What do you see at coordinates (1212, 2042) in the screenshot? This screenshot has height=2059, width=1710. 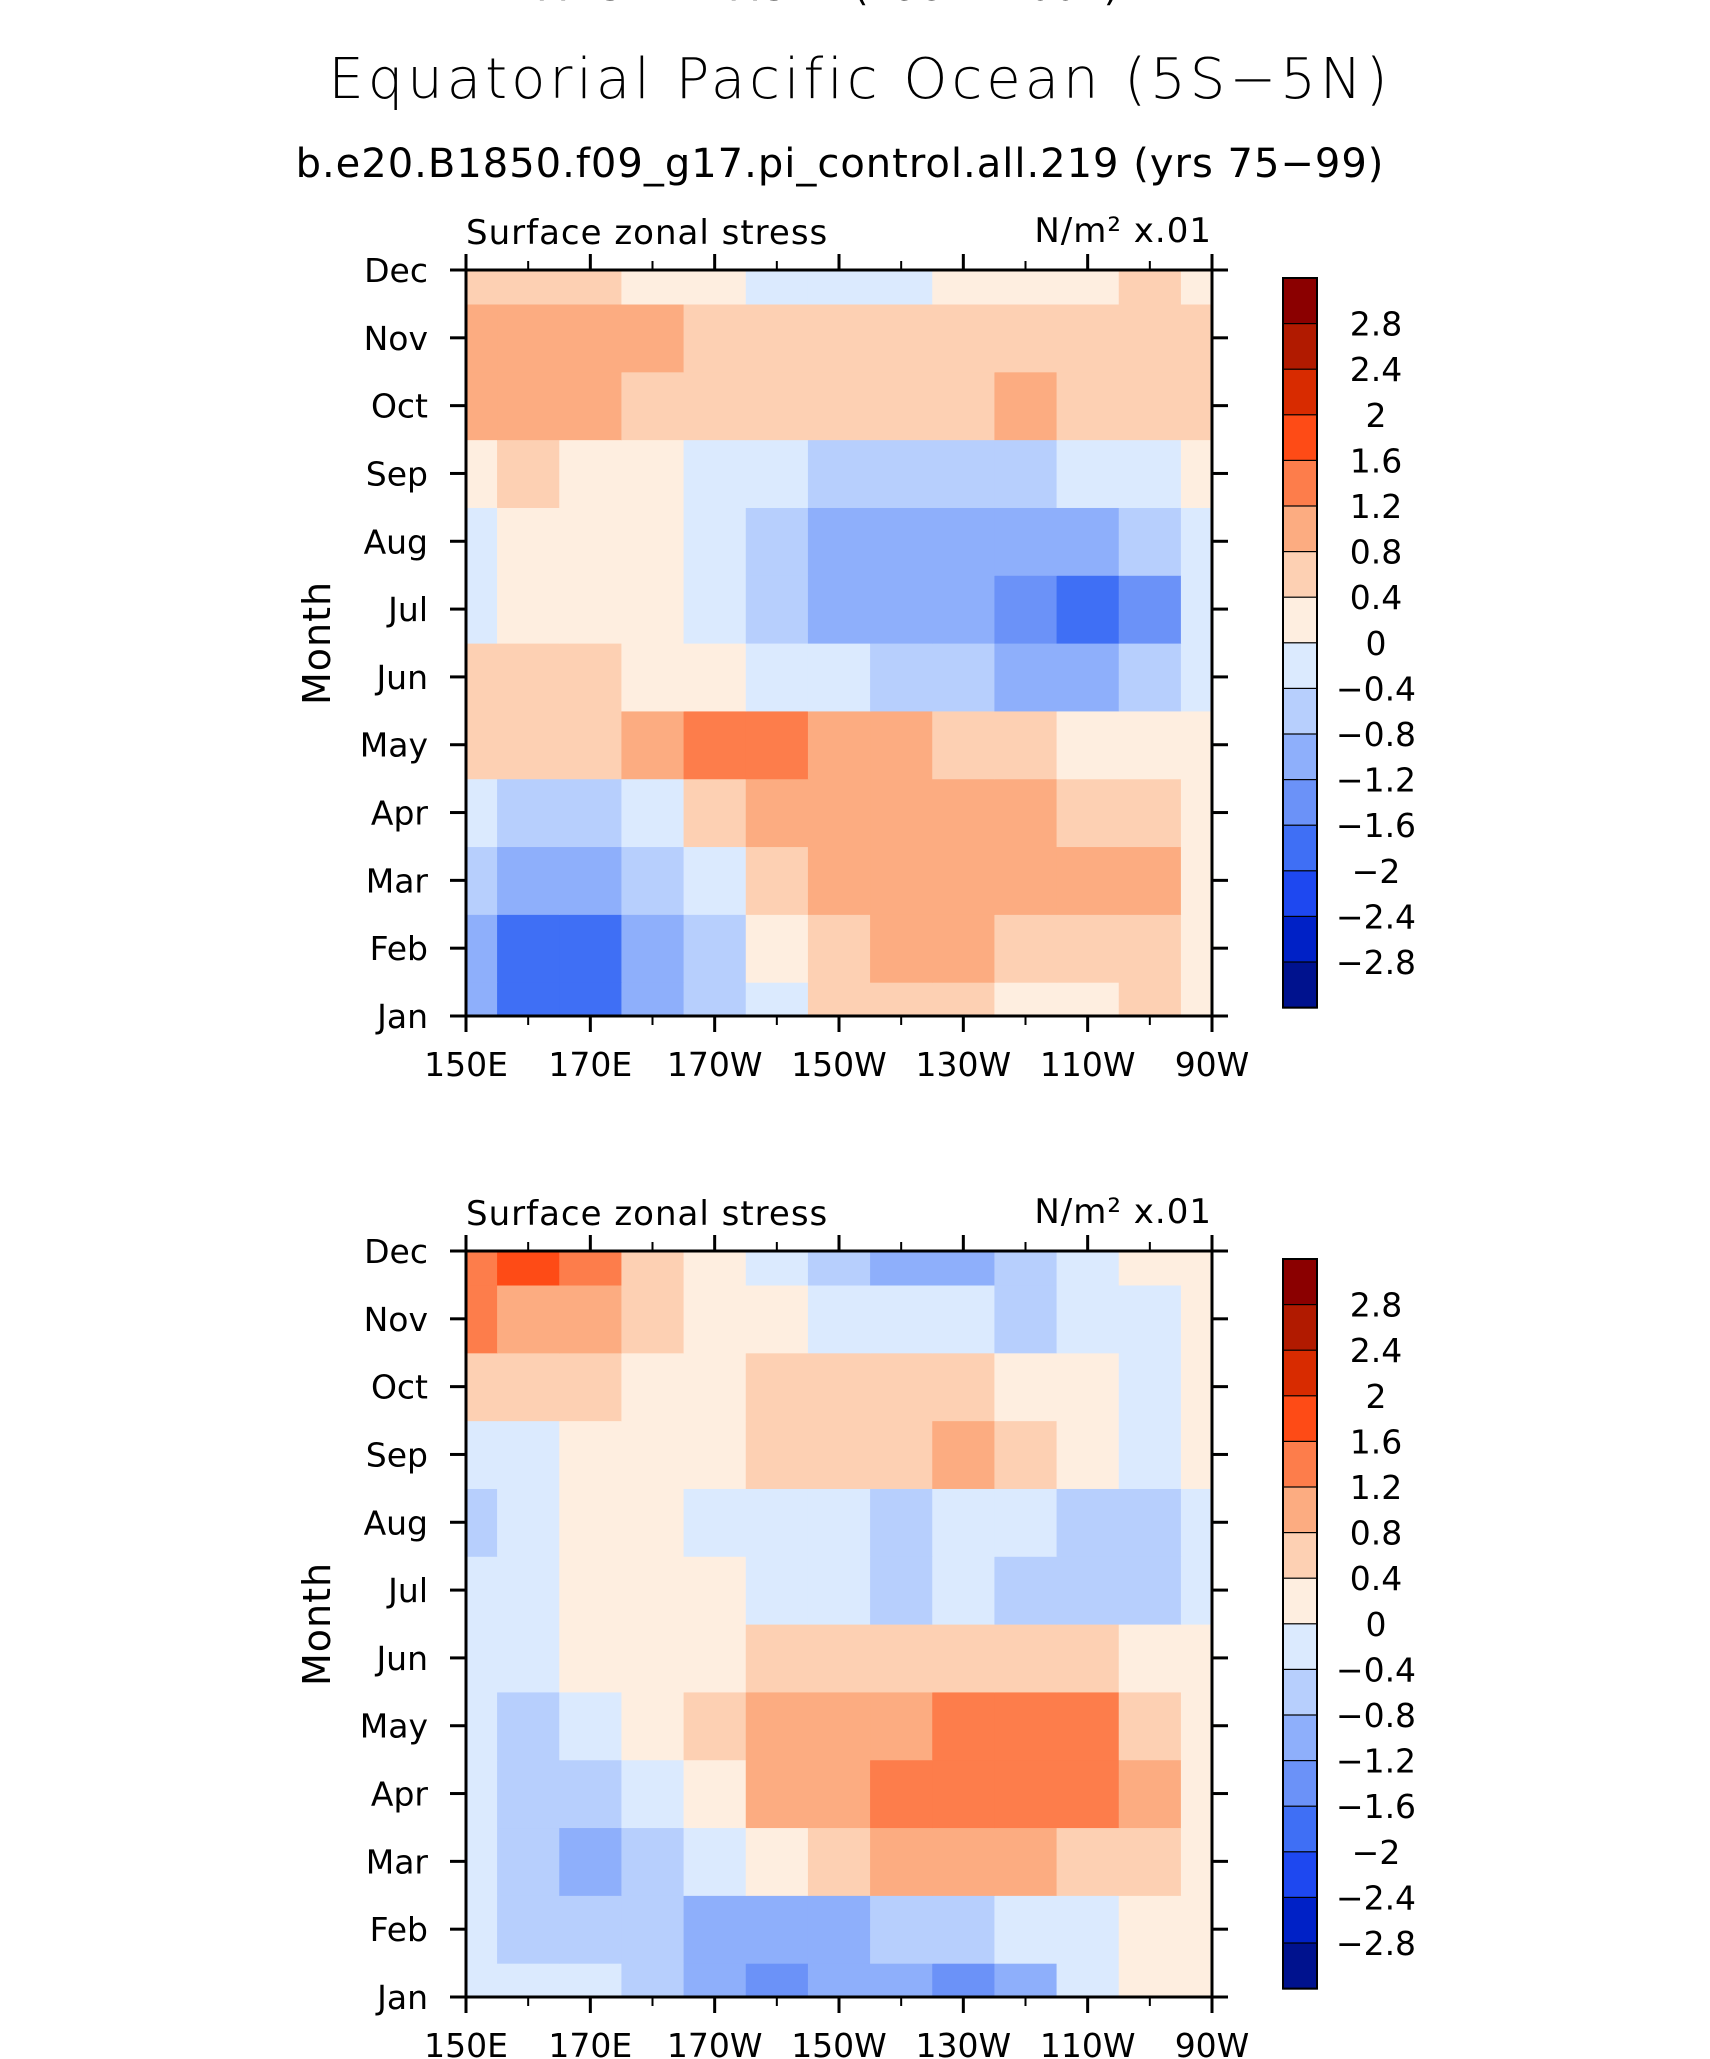 I see `x-tick-label: 90W` at bounding box center [1212, 2042].